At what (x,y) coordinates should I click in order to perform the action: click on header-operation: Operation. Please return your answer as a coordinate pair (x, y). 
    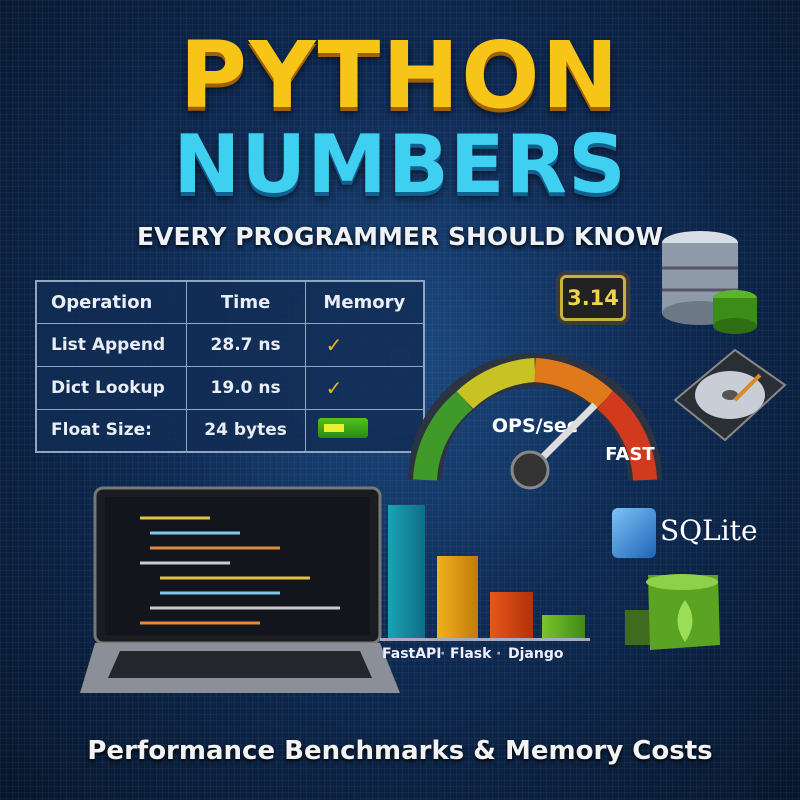
    Looking at the image, I should click on (111, 302).